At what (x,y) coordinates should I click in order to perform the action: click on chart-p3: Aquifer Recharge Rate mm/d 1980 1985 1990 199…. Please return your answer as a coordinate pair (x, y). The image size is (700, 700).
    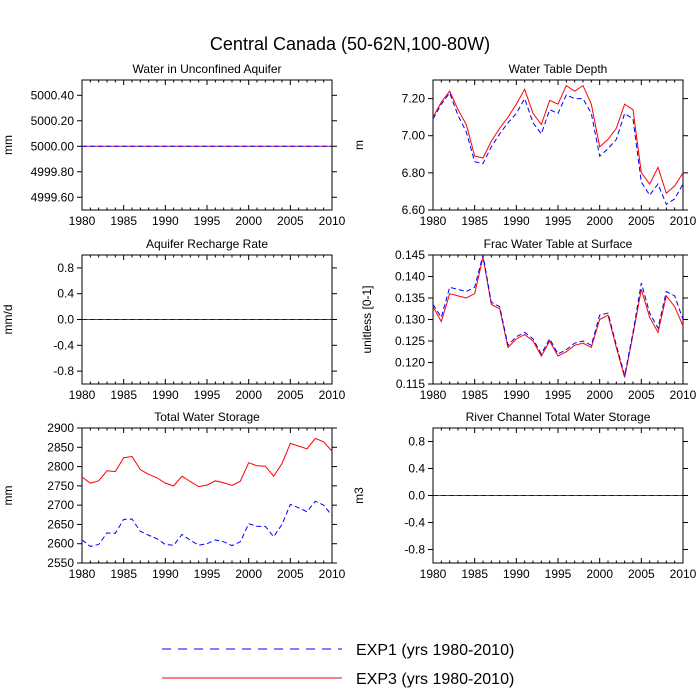
    Looking at the image, I should click on (173, 319).